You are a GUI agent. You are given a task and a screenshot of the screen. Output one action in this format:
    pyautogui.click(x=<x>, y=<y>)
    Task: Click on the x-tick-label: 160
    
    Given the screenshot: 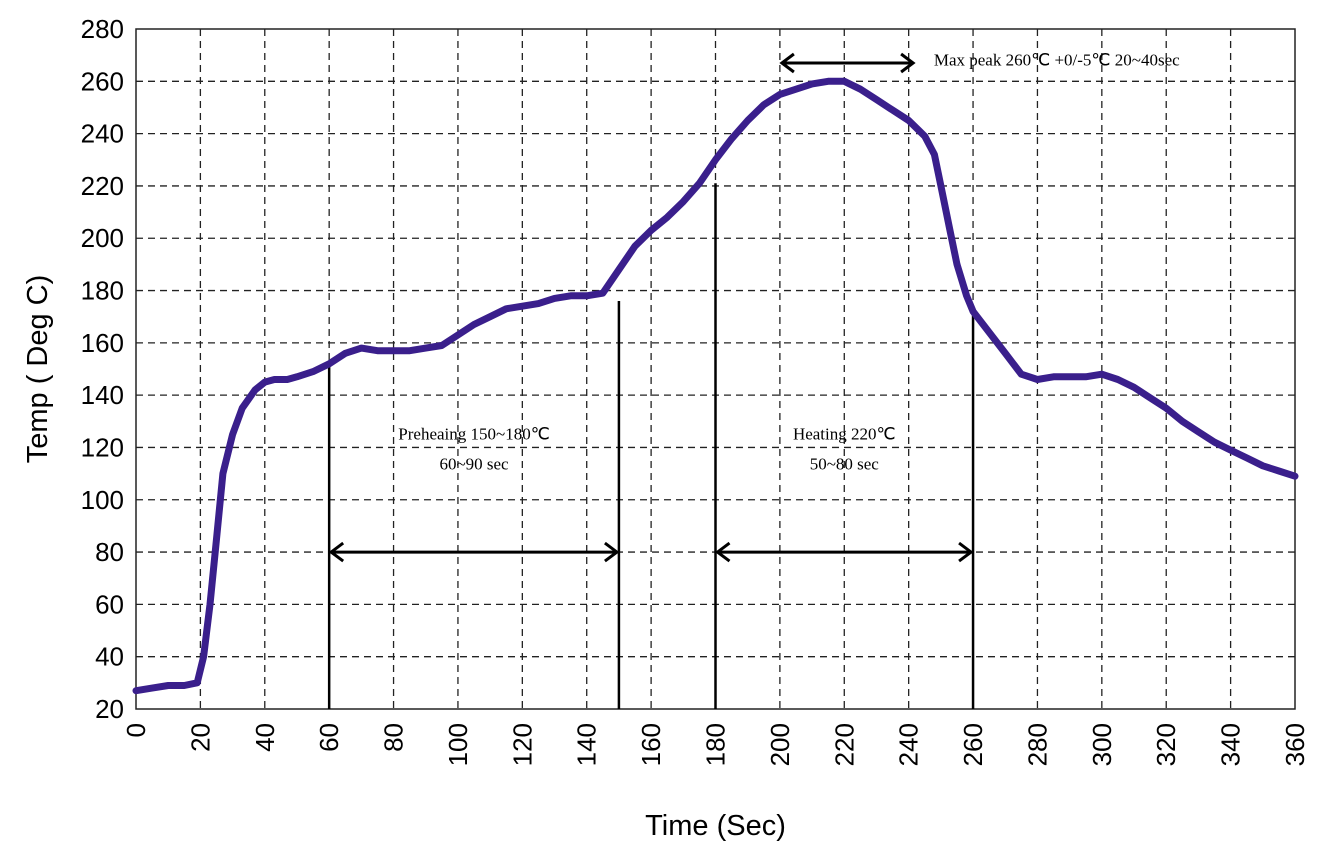 What is the action you would take?
    pyautogui.click(x=651, y=744)
    